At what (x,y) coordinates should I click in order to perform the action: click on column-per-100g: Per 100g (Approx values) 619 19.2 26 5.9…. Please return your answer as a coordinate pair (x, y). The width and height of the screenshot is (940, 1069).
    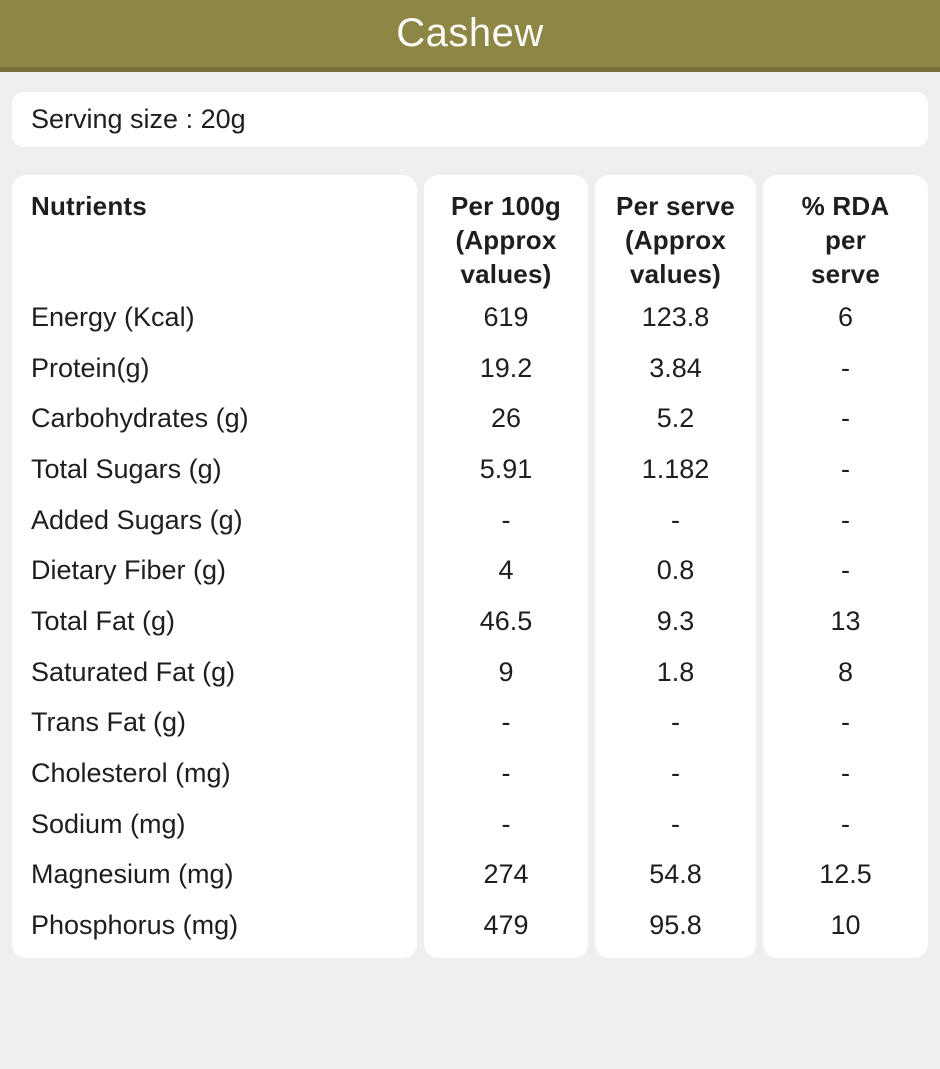
    Looking at the image, I should click on (506, 566).